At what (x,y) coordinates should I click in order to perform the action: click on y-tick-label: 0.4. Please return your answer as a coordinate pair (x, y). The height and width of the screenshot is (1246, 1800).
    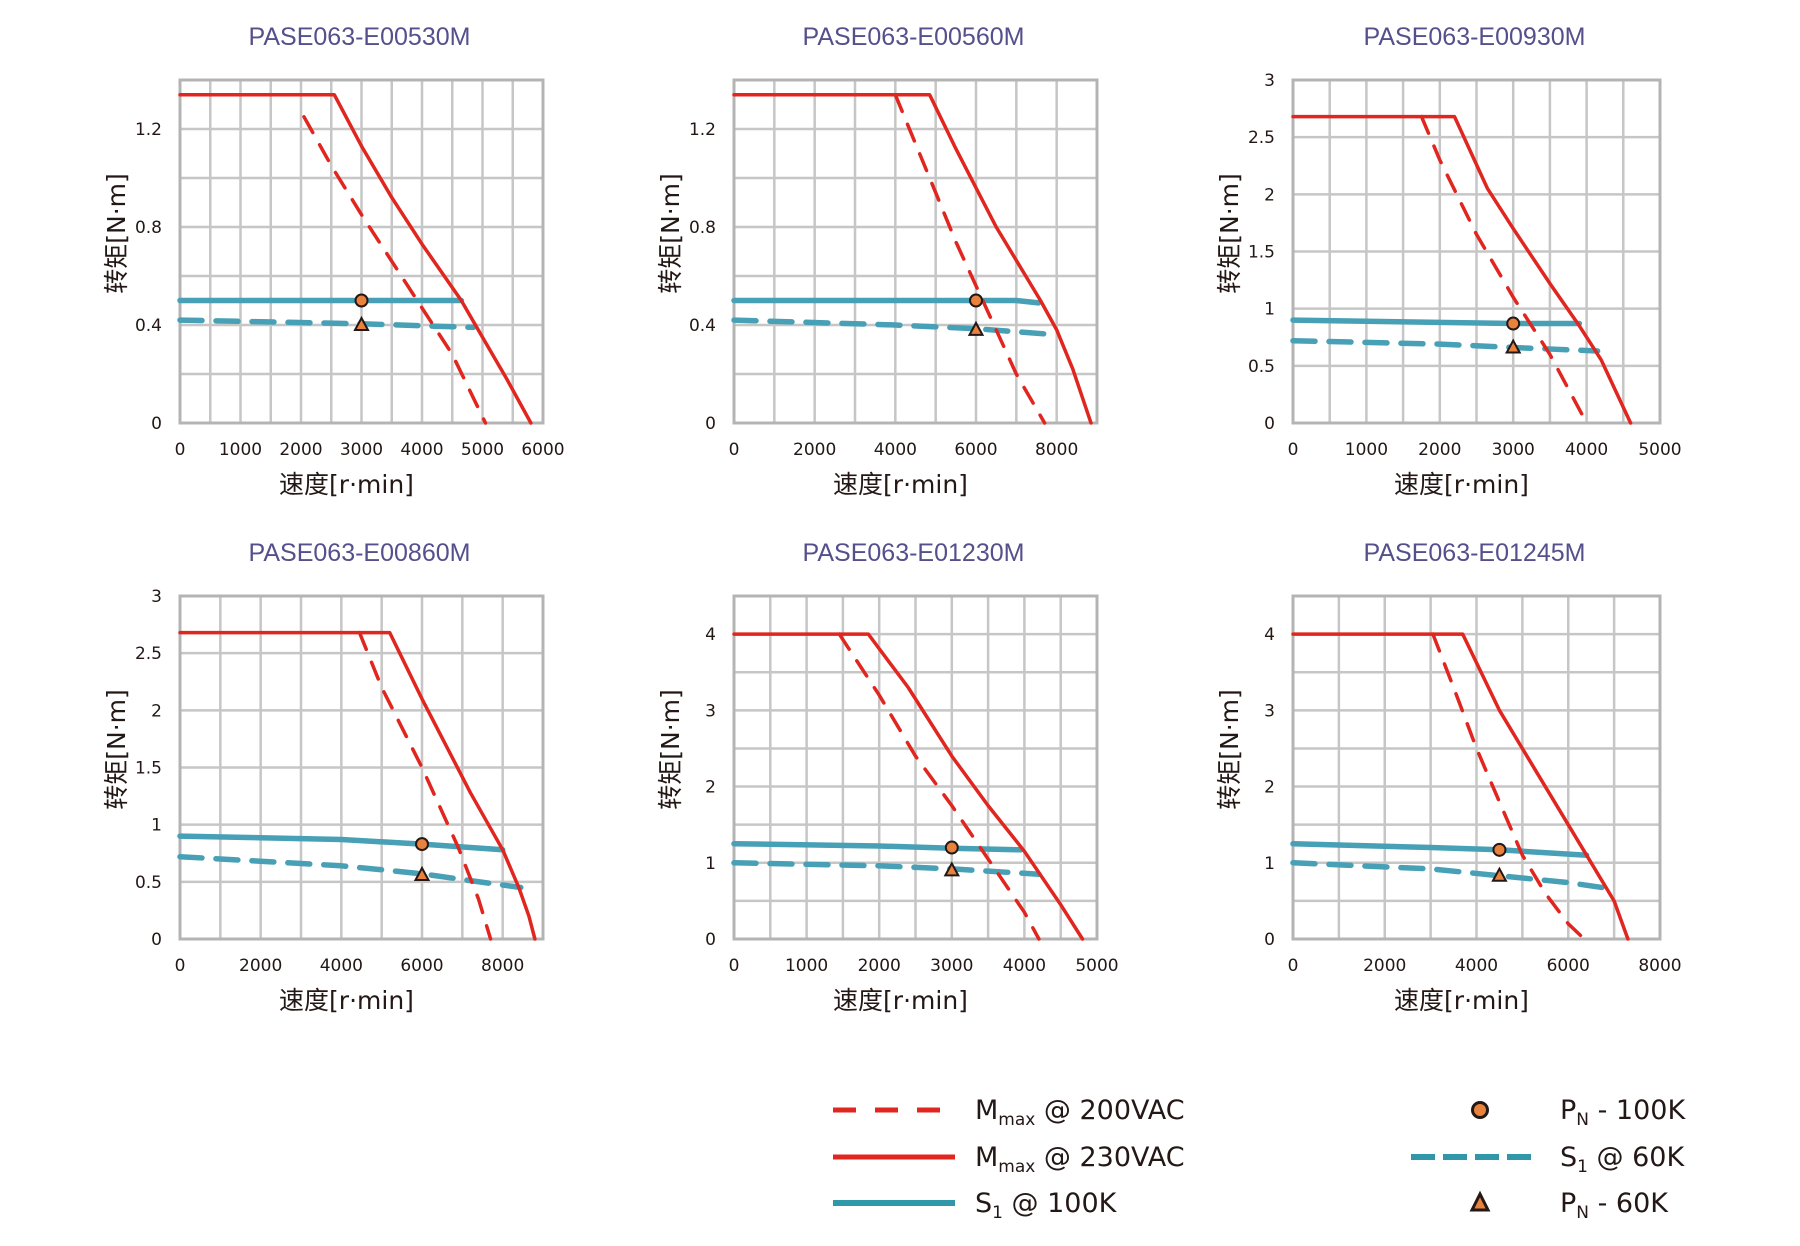
    Looking at the image, I should click on (148, 326).